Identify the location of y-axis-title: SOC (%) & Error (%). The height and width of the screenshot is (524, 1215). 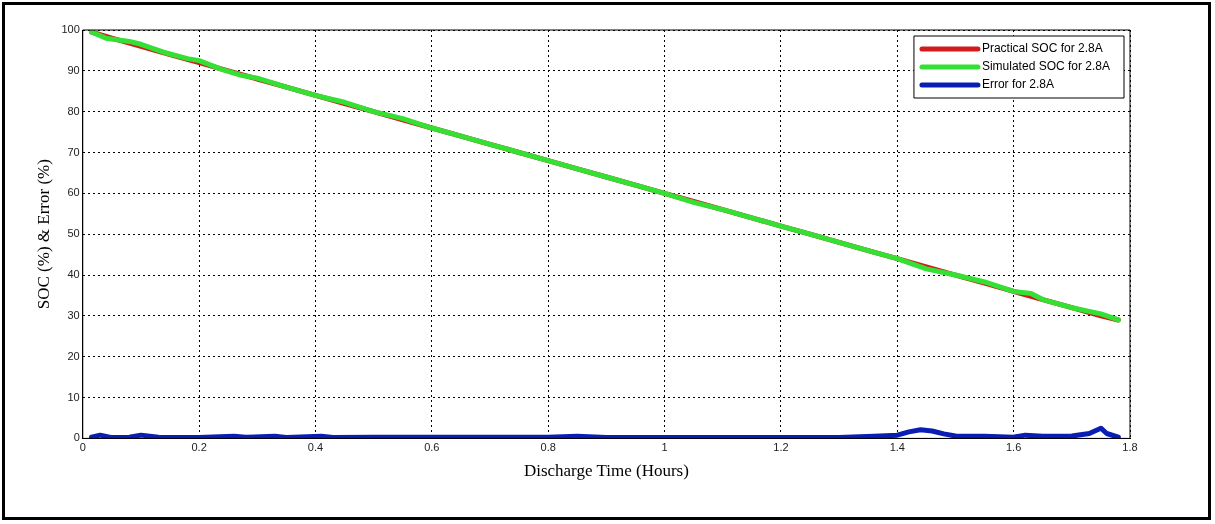
(43, 234).